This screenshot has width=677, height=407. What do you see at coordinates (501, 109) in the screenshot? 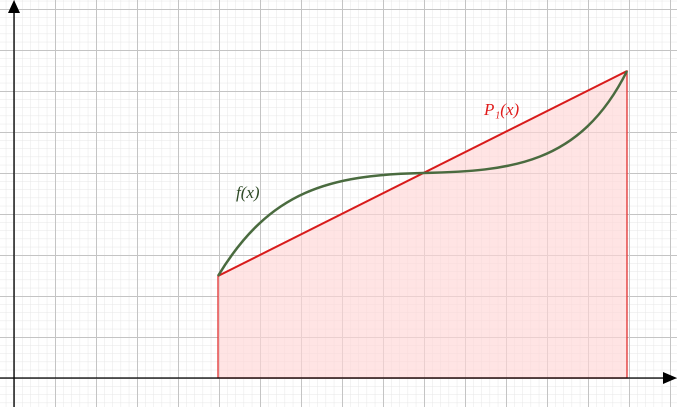
I see `p1-label: P₁(x)` at bounding box center [501, 109].